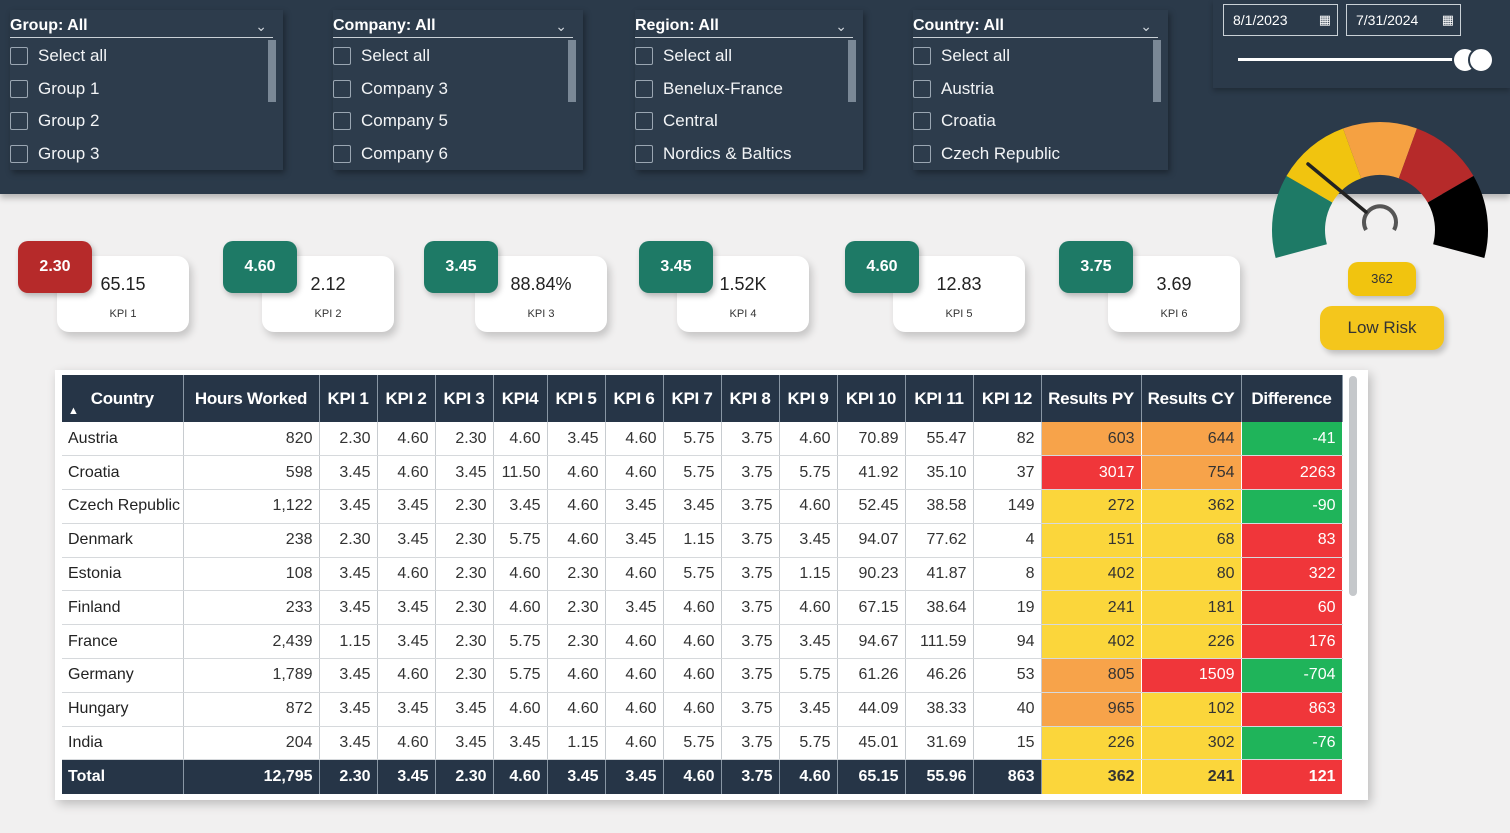  I want to click on end-date-input: 7/31/2024 ▦, so click(1403, 20).